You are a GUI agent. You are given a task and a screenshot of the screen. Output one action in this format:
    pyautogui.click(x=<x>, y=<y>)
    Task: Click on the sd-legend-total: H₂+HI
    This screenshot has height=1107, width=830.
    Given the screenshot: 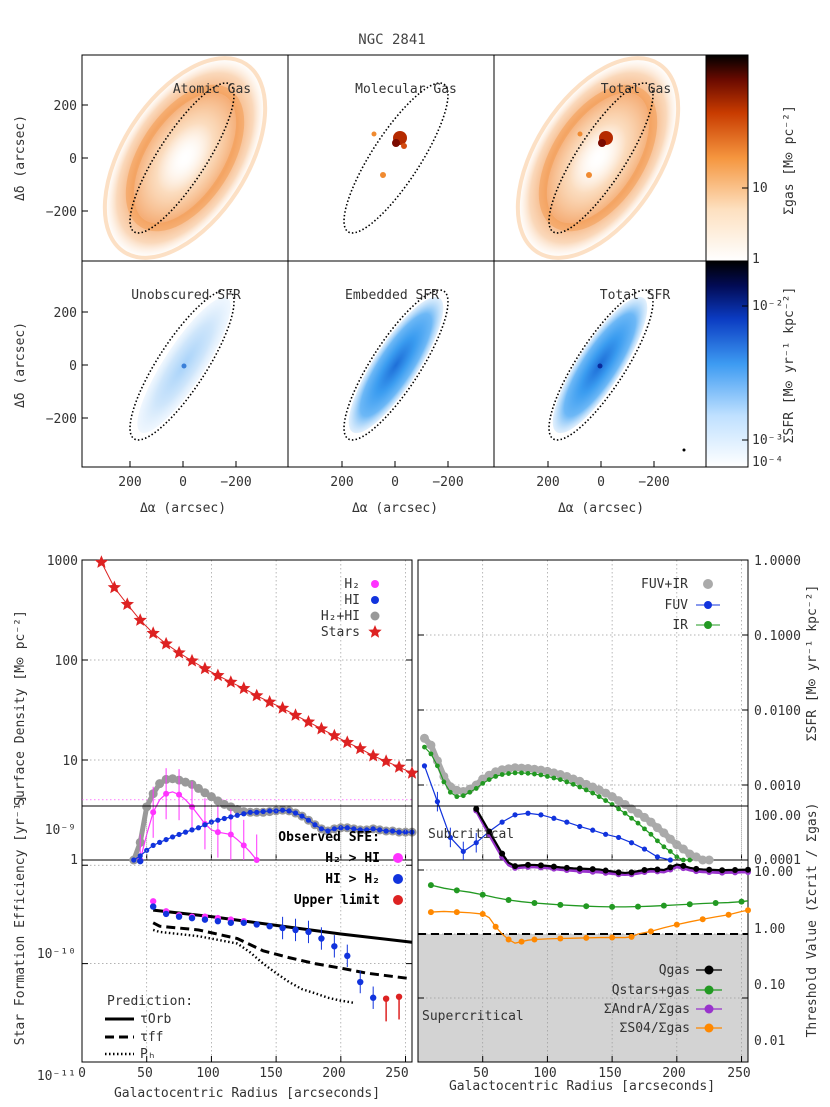 What is the action you would take?
    pyautogui.click(x=340, y=616)
    